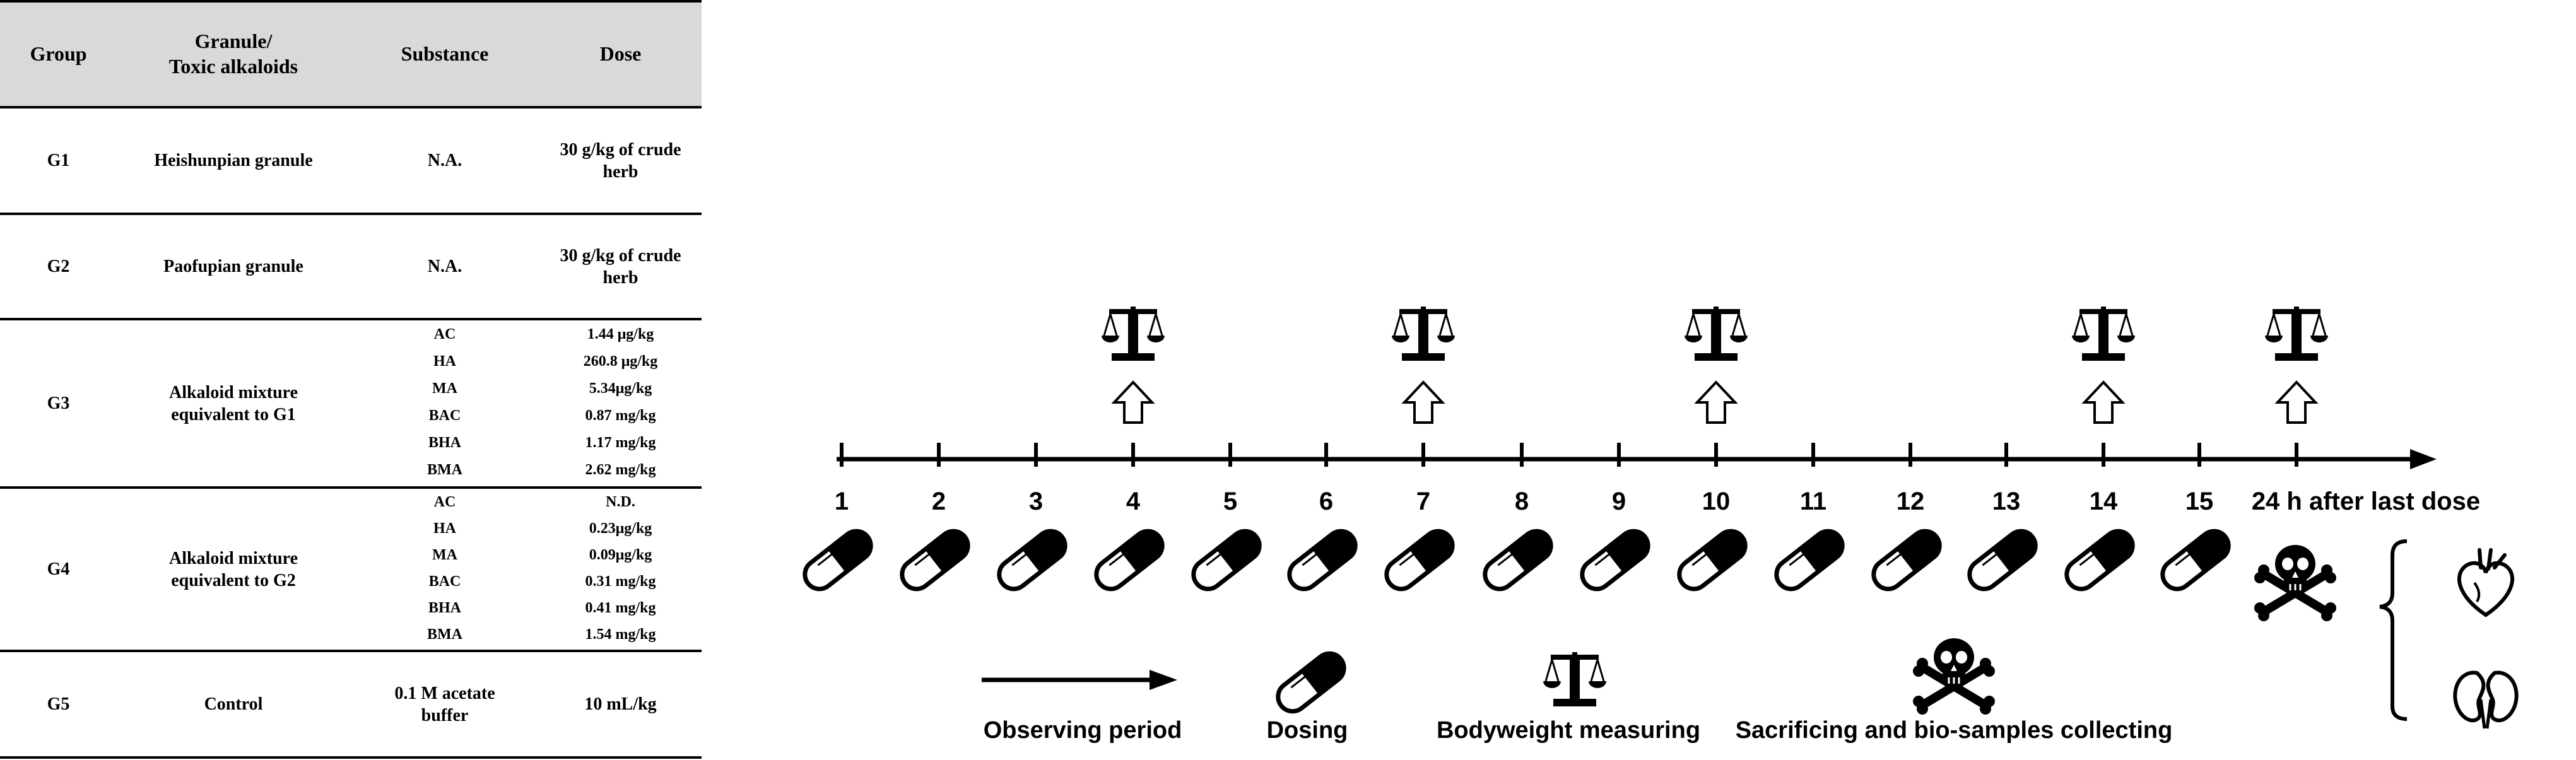 Image resolution: width=2576 pixels, height=760 pixels. I want to click on header-group: Group, so click(59, 53).